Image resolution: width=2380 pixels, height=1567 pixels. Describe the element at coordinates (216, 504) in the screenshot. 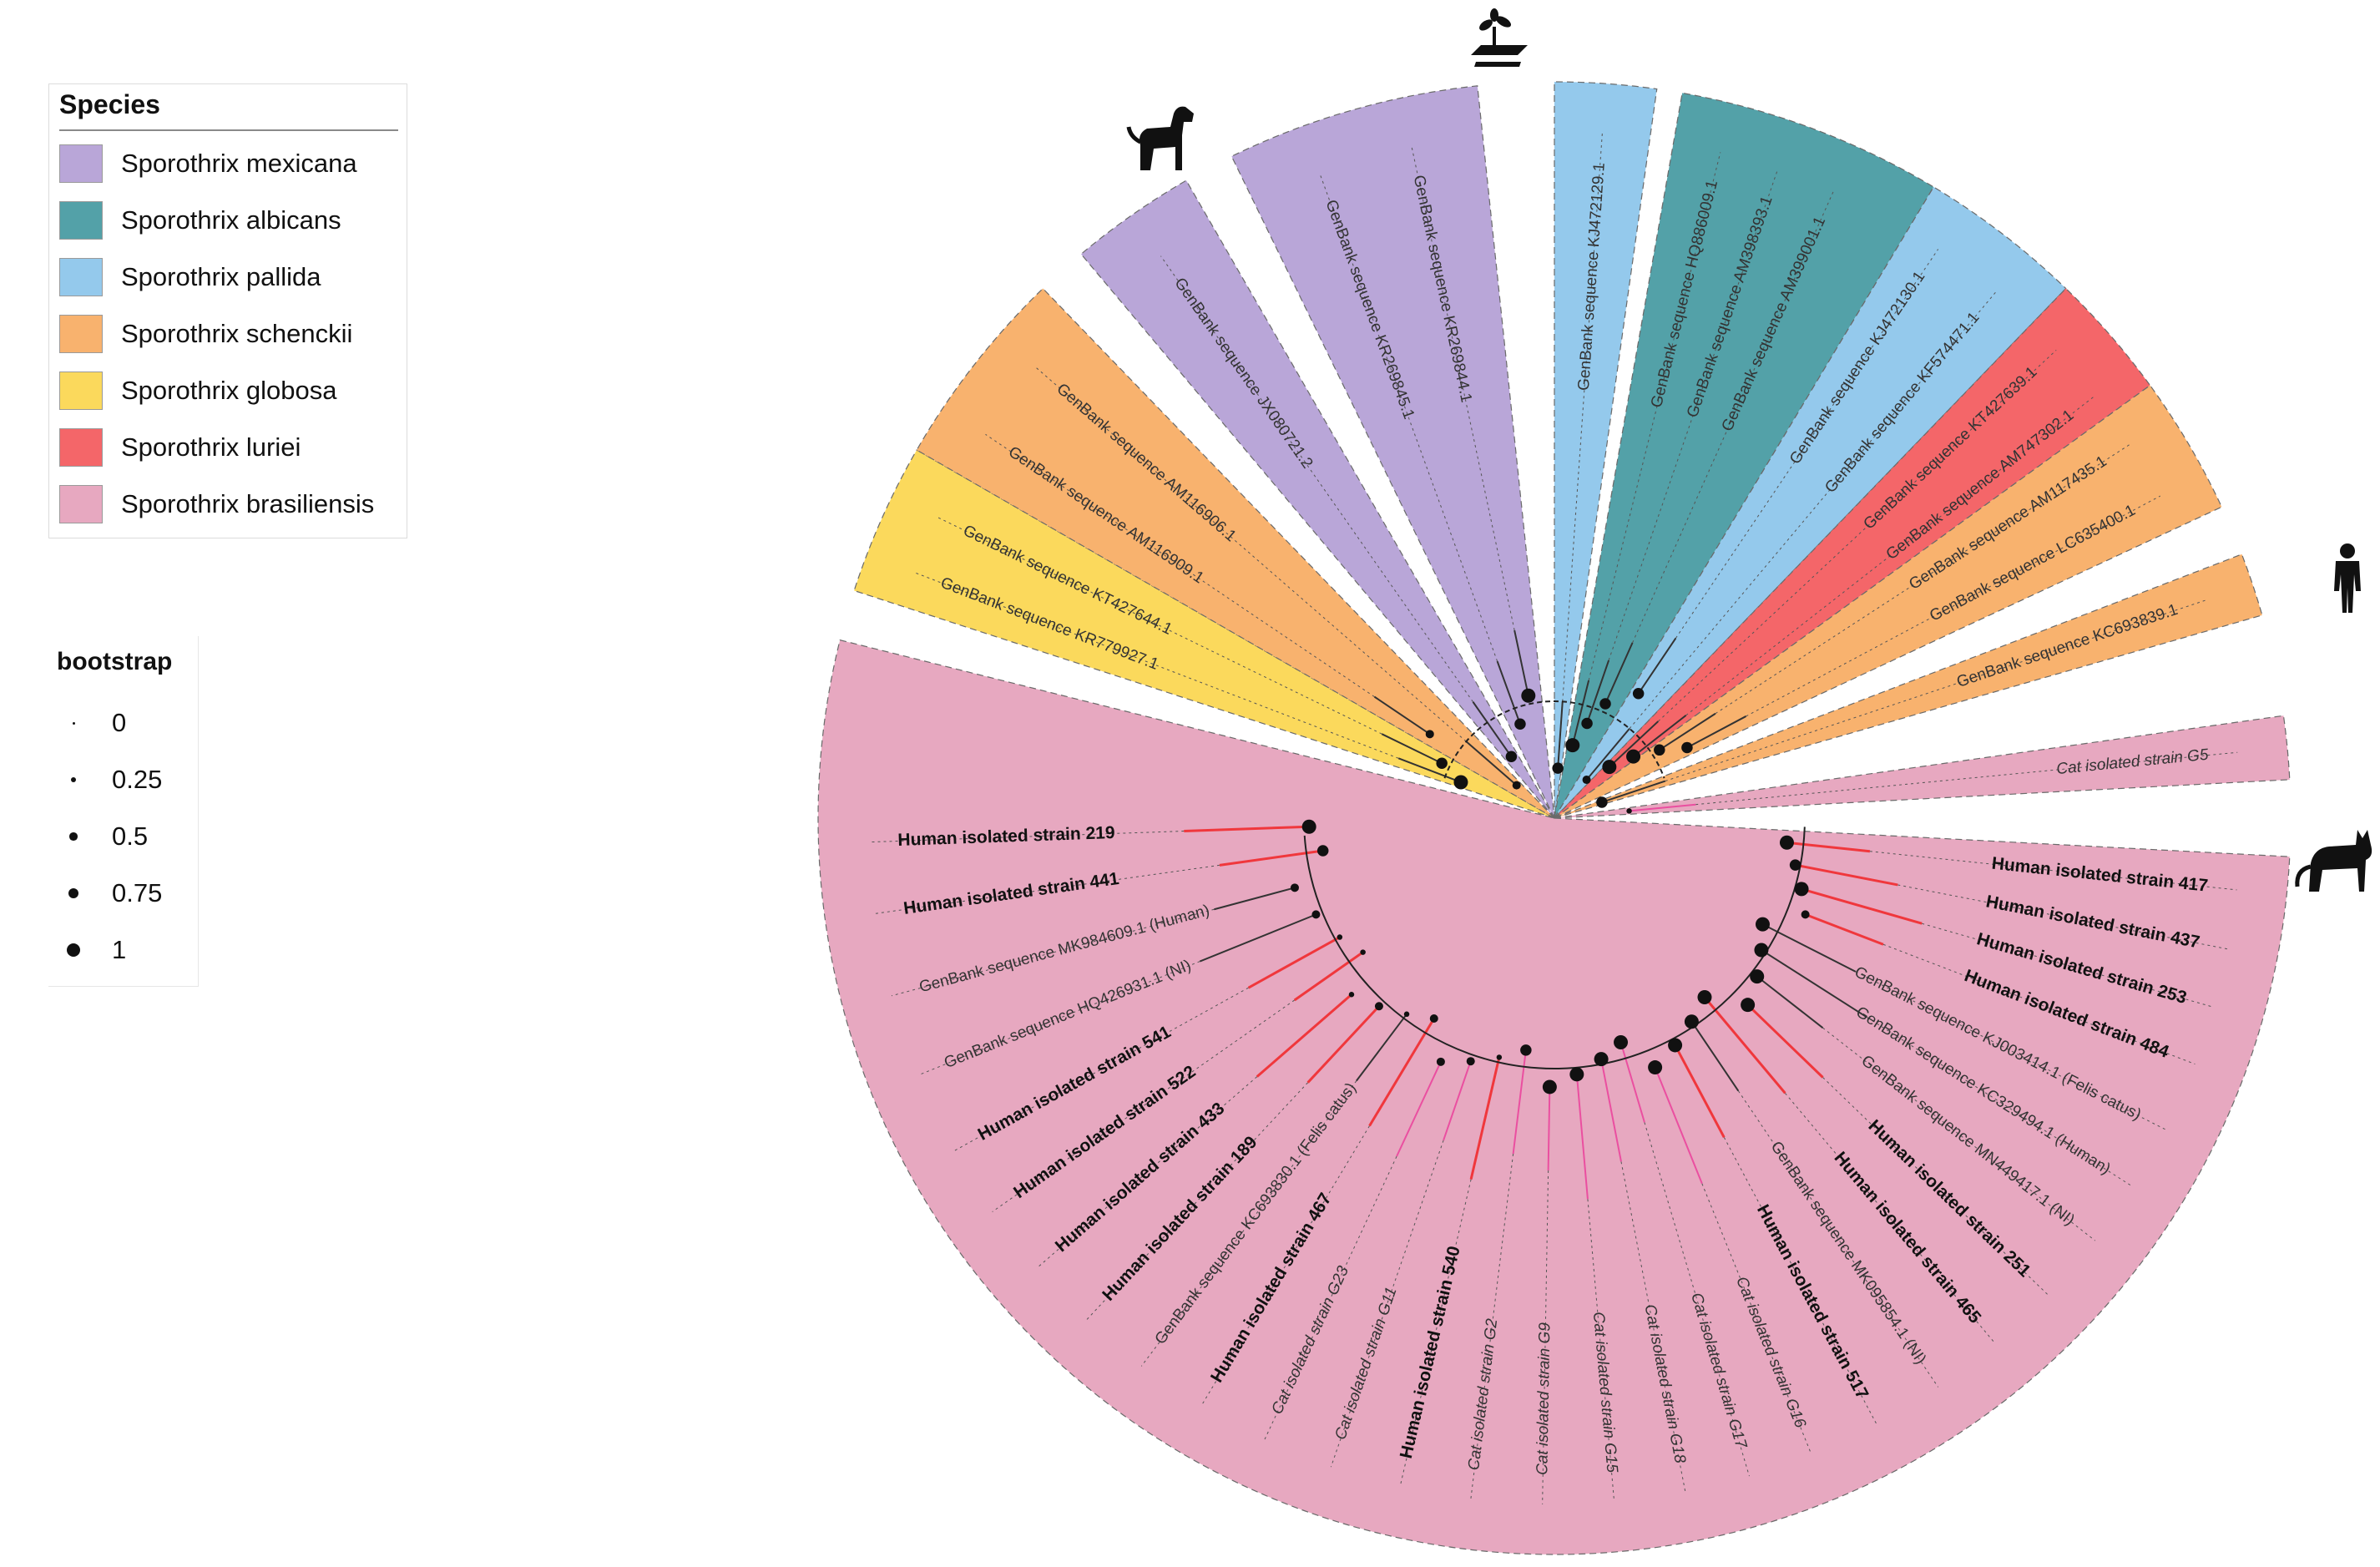

I see `legend-item-brasiliensis: Sporothrix brasiliensis` at that location.